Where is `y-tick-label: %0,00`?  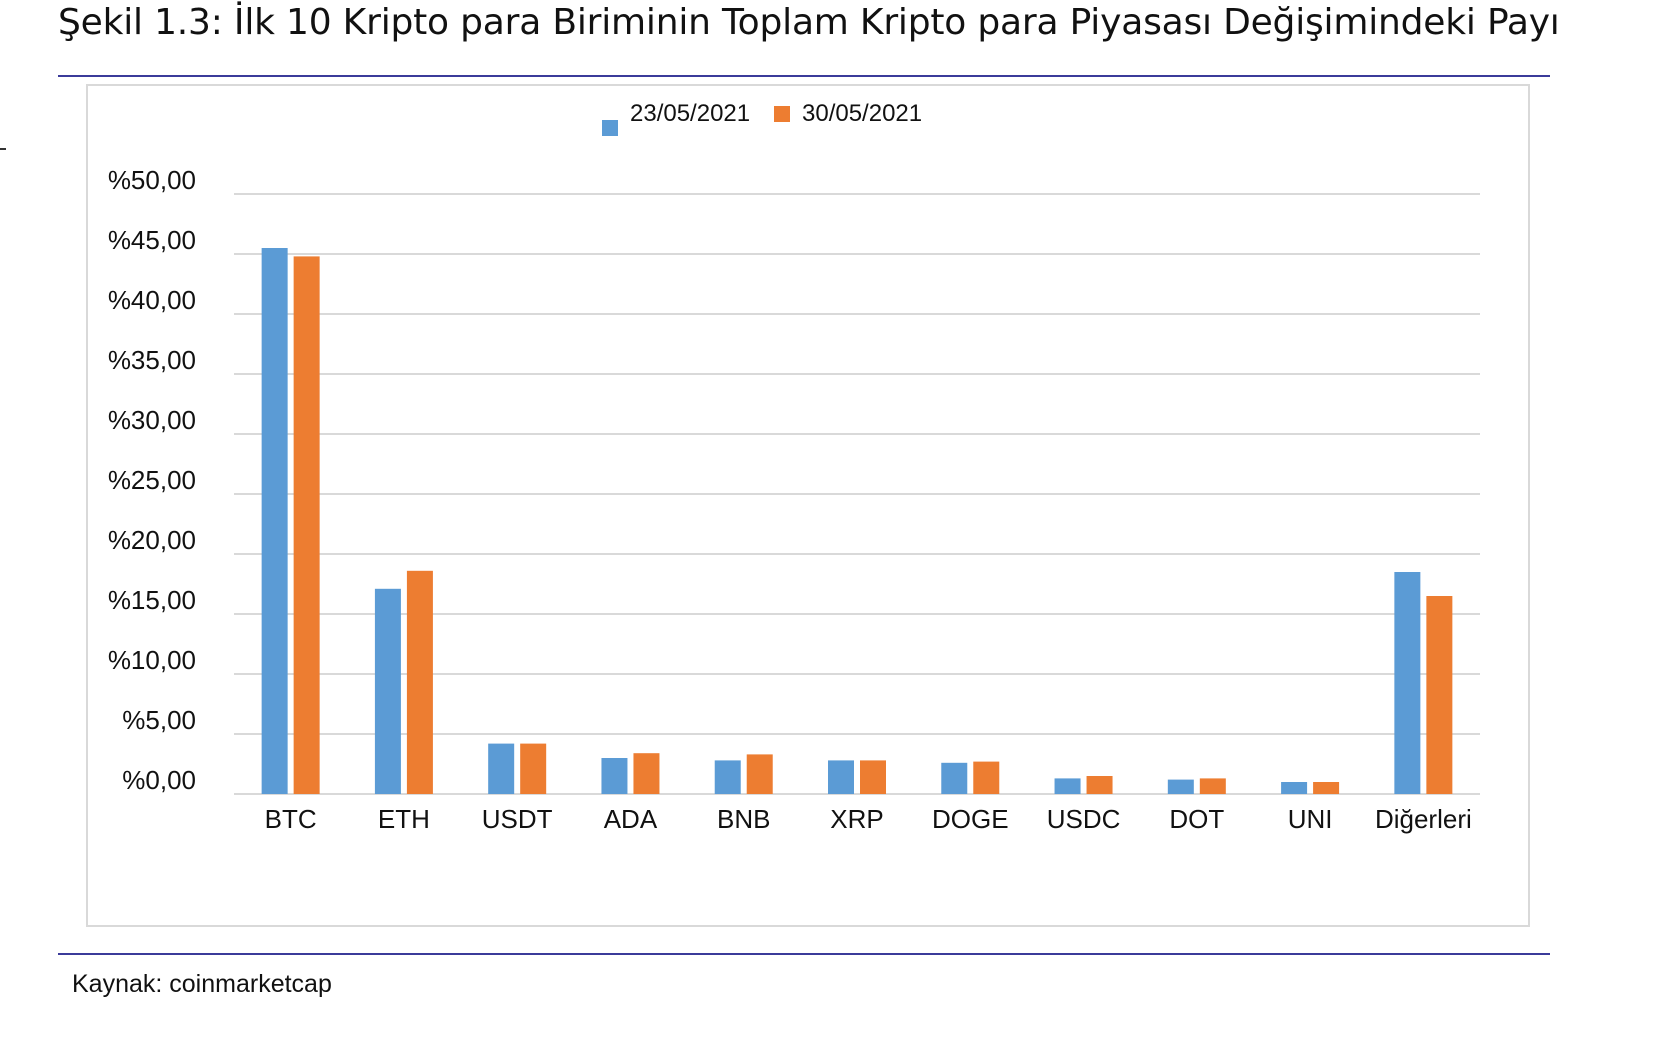 y-tick-label: %0,00 is located at coordinates (159, 780).